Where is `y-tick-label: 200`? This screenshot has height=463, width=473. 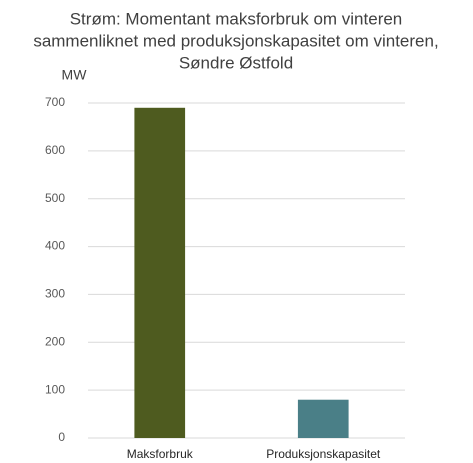 y-tick-label: 200 is located at coordinates (55, 341).